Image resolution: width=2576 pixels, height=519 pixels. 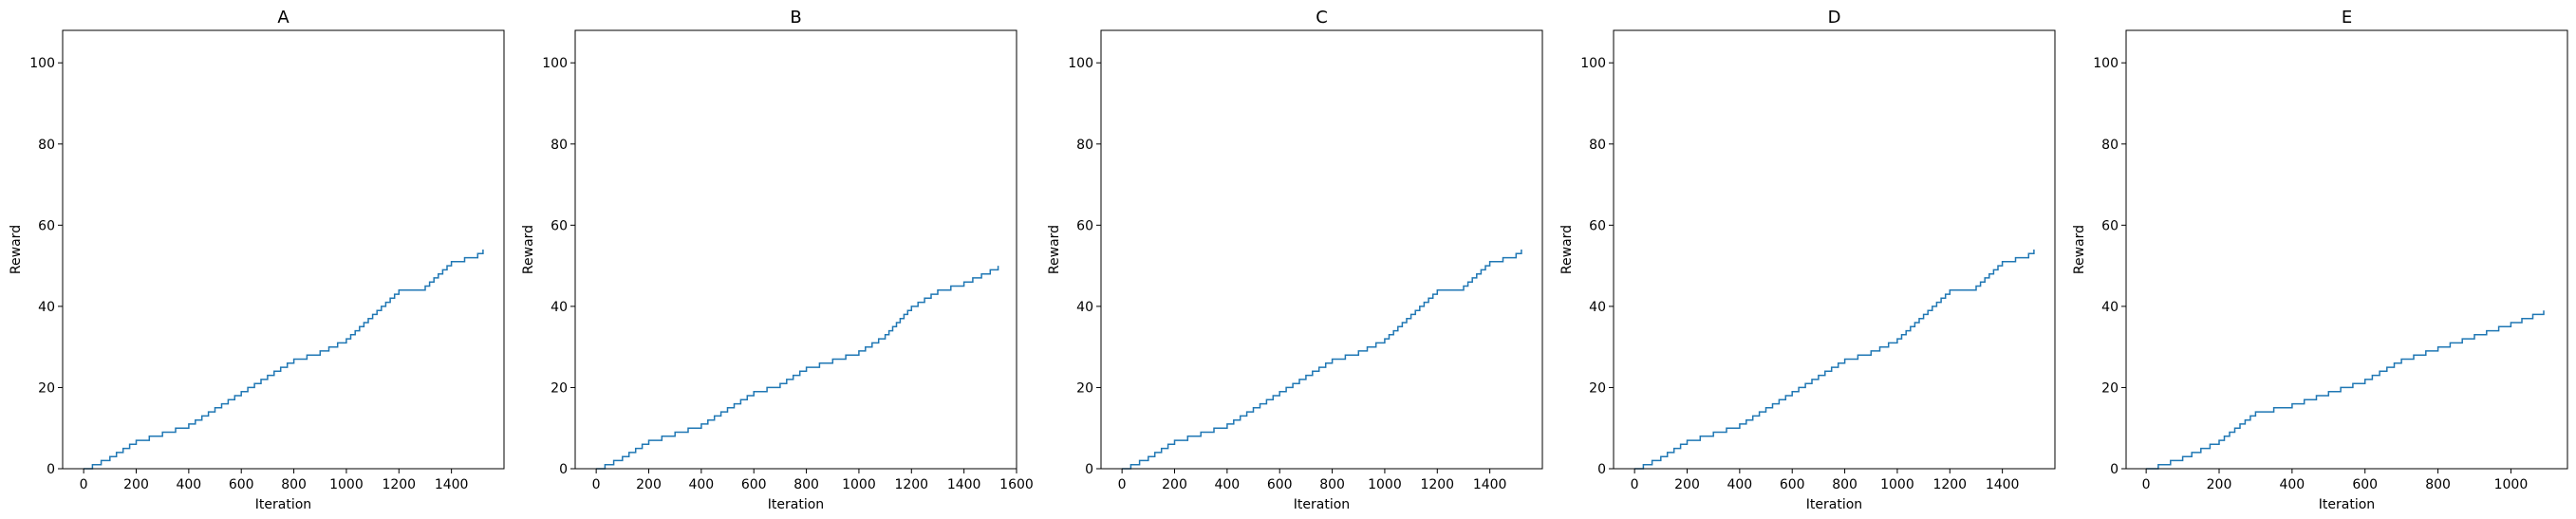 What do you see at coordinates (1322, 18) in the screenshot?
I see `chart-title: C` at bounding box center [1322, 18].